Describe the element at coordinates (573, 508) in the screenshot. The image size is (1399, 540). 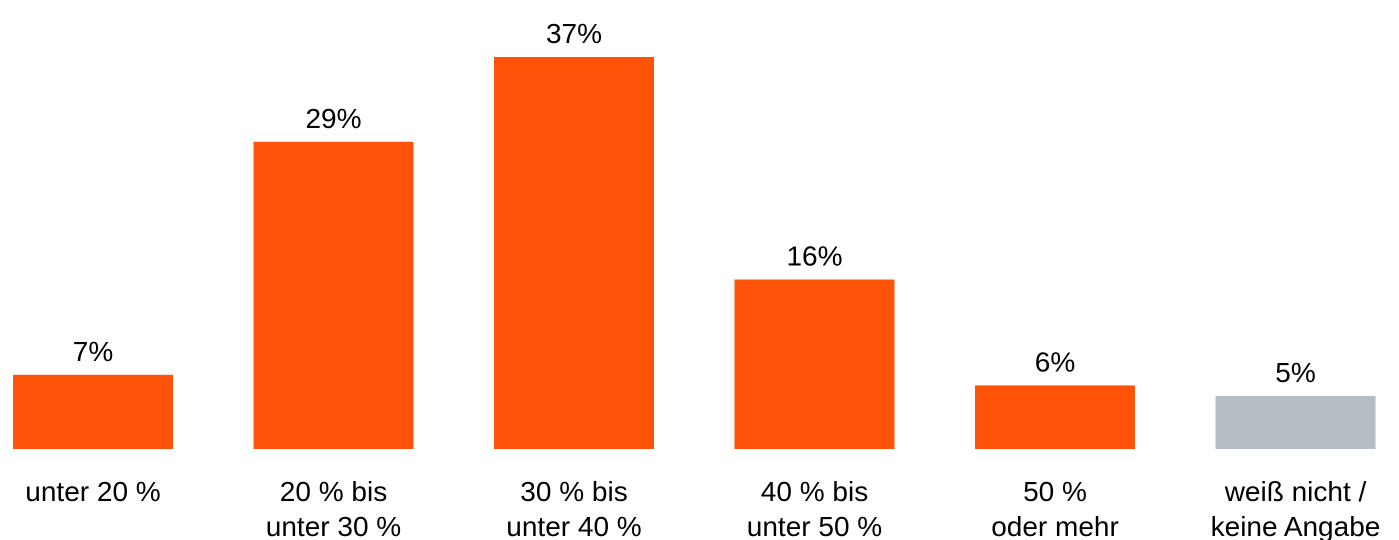
I see `category-label-2: 30 % bis unter 40 %` at that location.